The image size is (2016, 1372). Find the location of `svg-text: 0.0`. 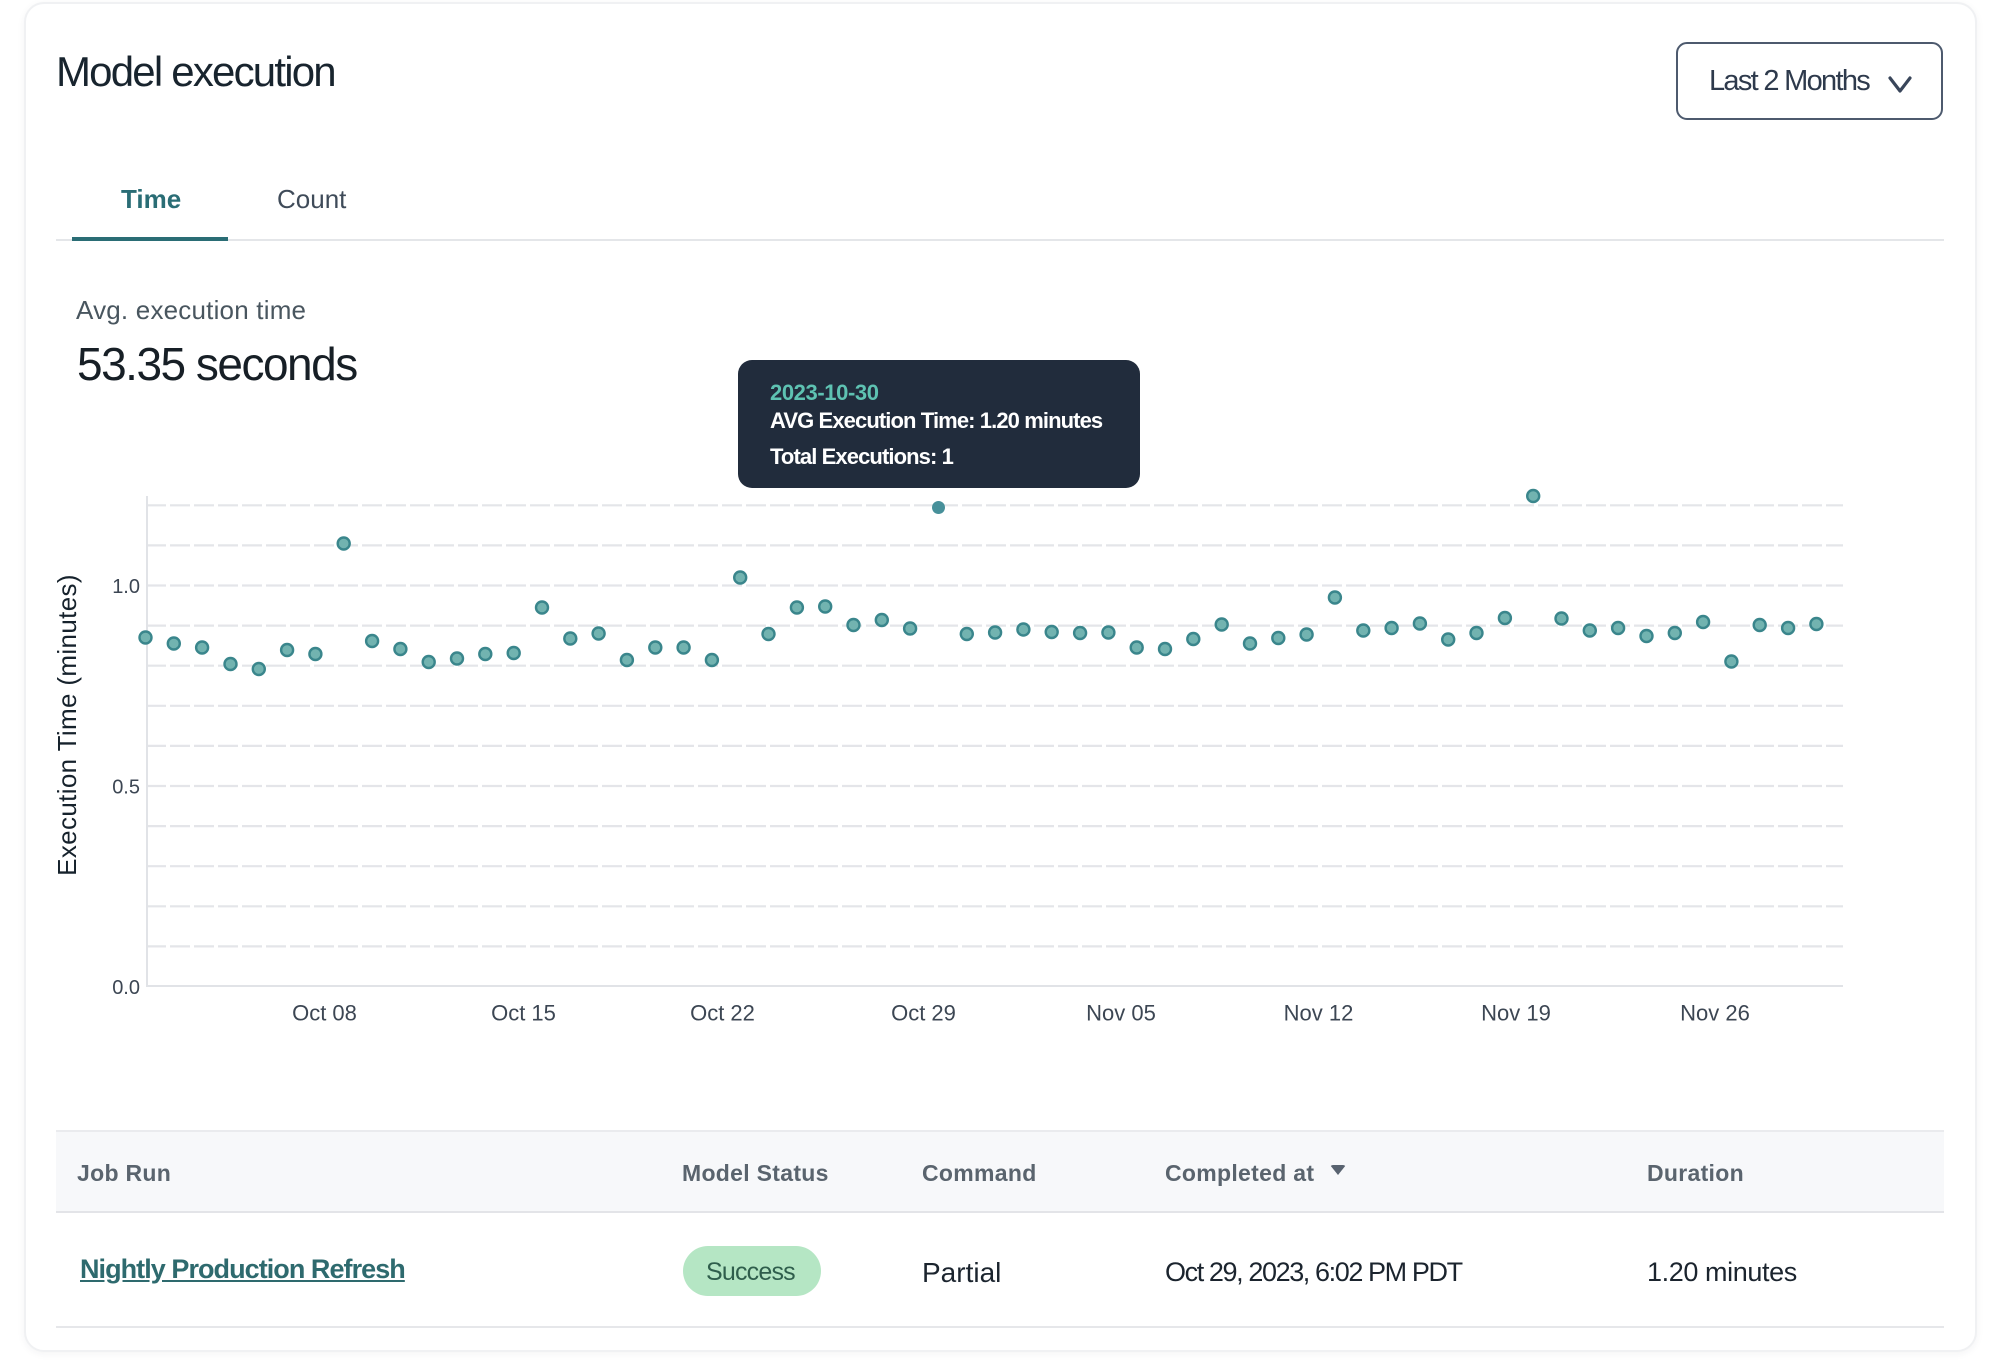

svg-text: 0.0 is located at coordinates (126, 988).